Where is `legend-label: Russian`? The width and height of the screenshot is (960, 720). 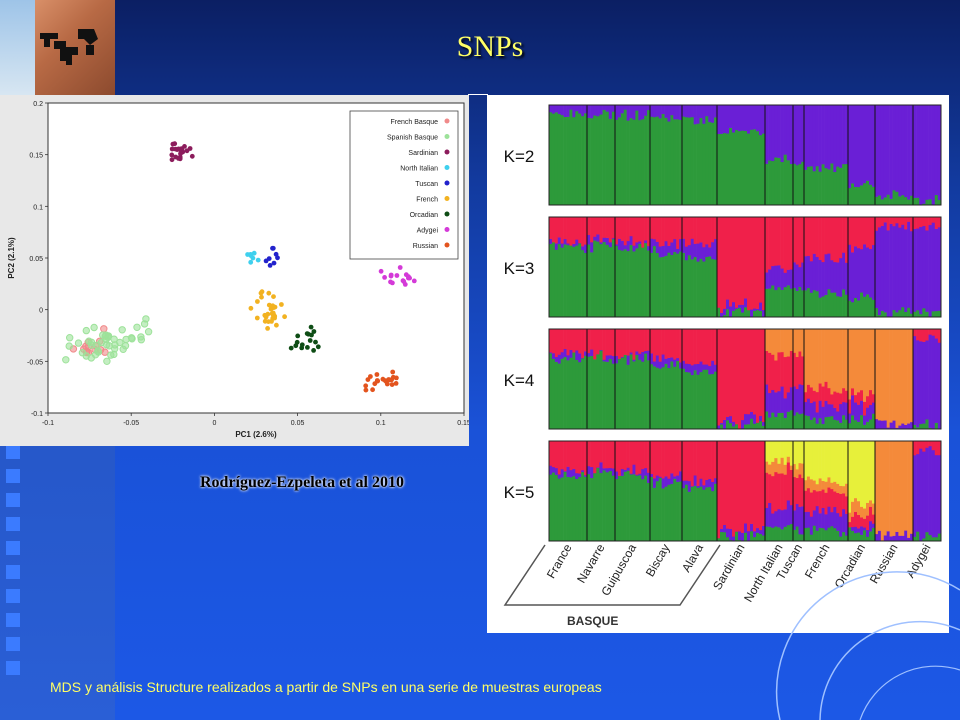
legend-label: Russian is located at coordinates (425, 246).